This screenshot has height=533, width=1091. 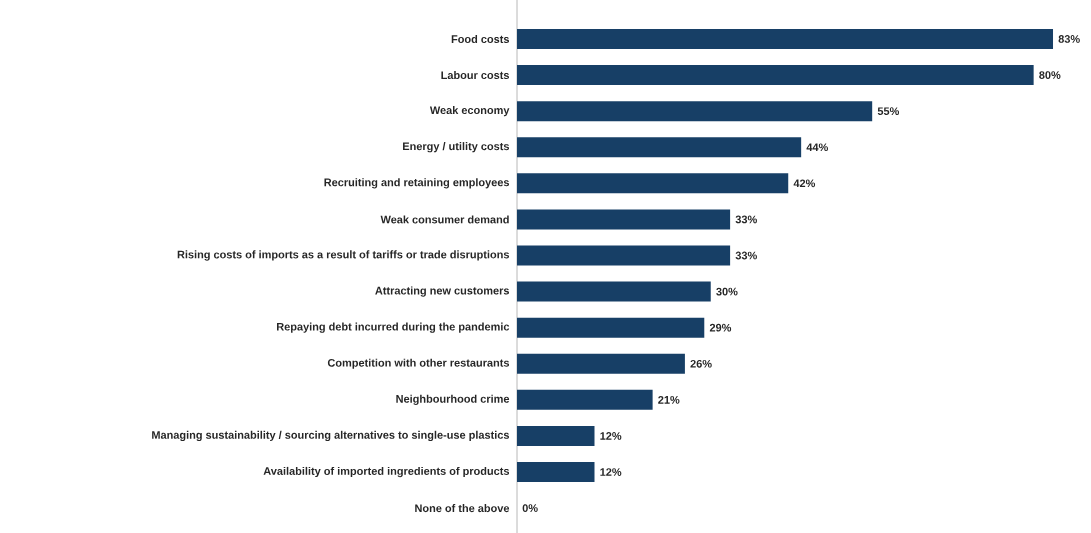 I want to click on data-label: 44%, so click(x=817, y=147).